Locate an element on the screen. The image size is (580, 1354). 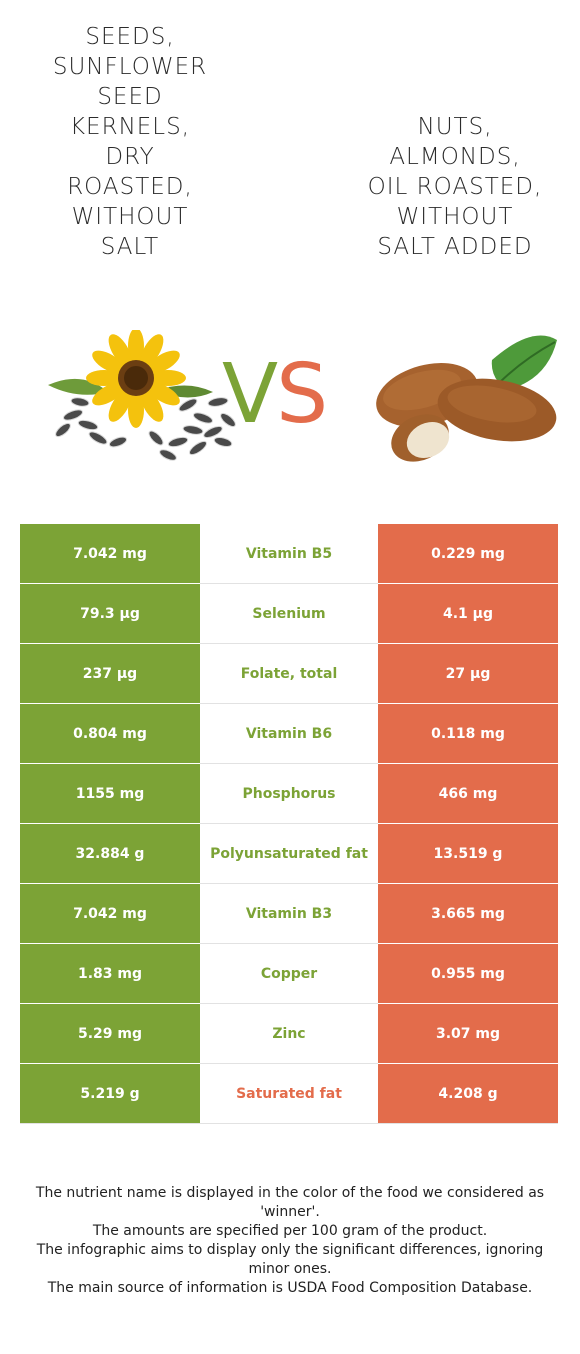
table-row: 7.042 mg Vitamin B3 3.665 mg is located at coordinates (289, 914).